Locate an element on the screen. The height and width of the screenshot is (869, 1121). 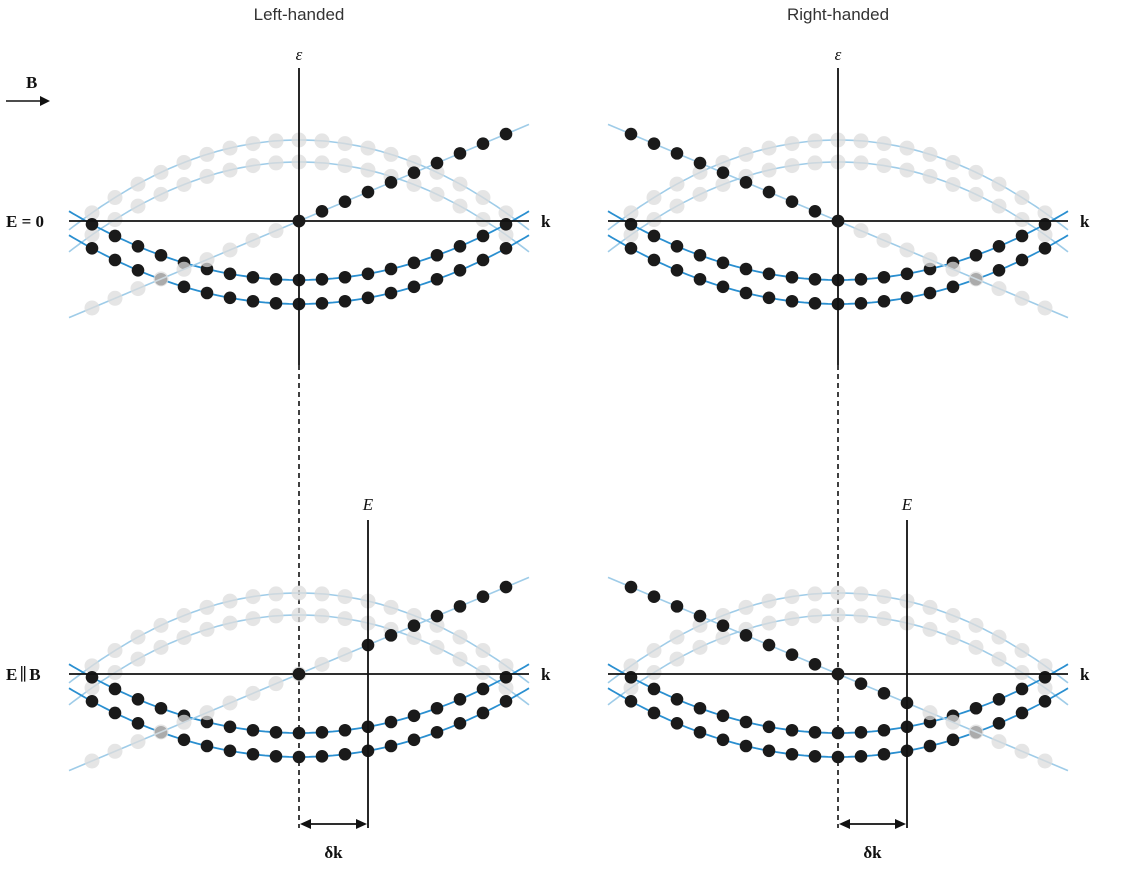
field-b-label: B is located at coordinates (31, 82).